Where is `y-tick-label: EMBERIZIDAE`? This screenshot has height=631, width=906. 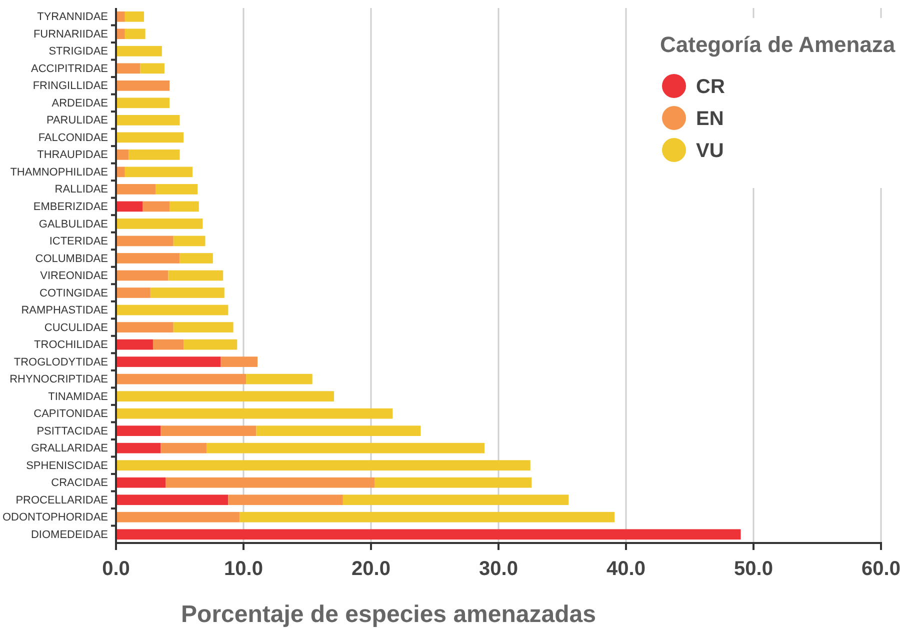
y-tick-label: EMBERIZIDAE is located at coordinates (70, 206).